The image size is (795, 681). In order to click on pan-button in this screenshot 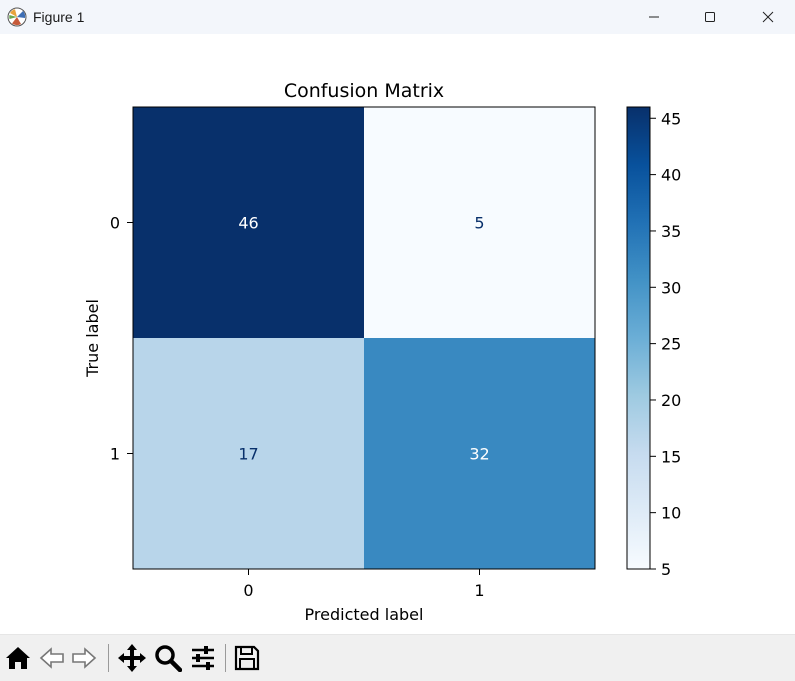, I will do `click(132, 658)`.